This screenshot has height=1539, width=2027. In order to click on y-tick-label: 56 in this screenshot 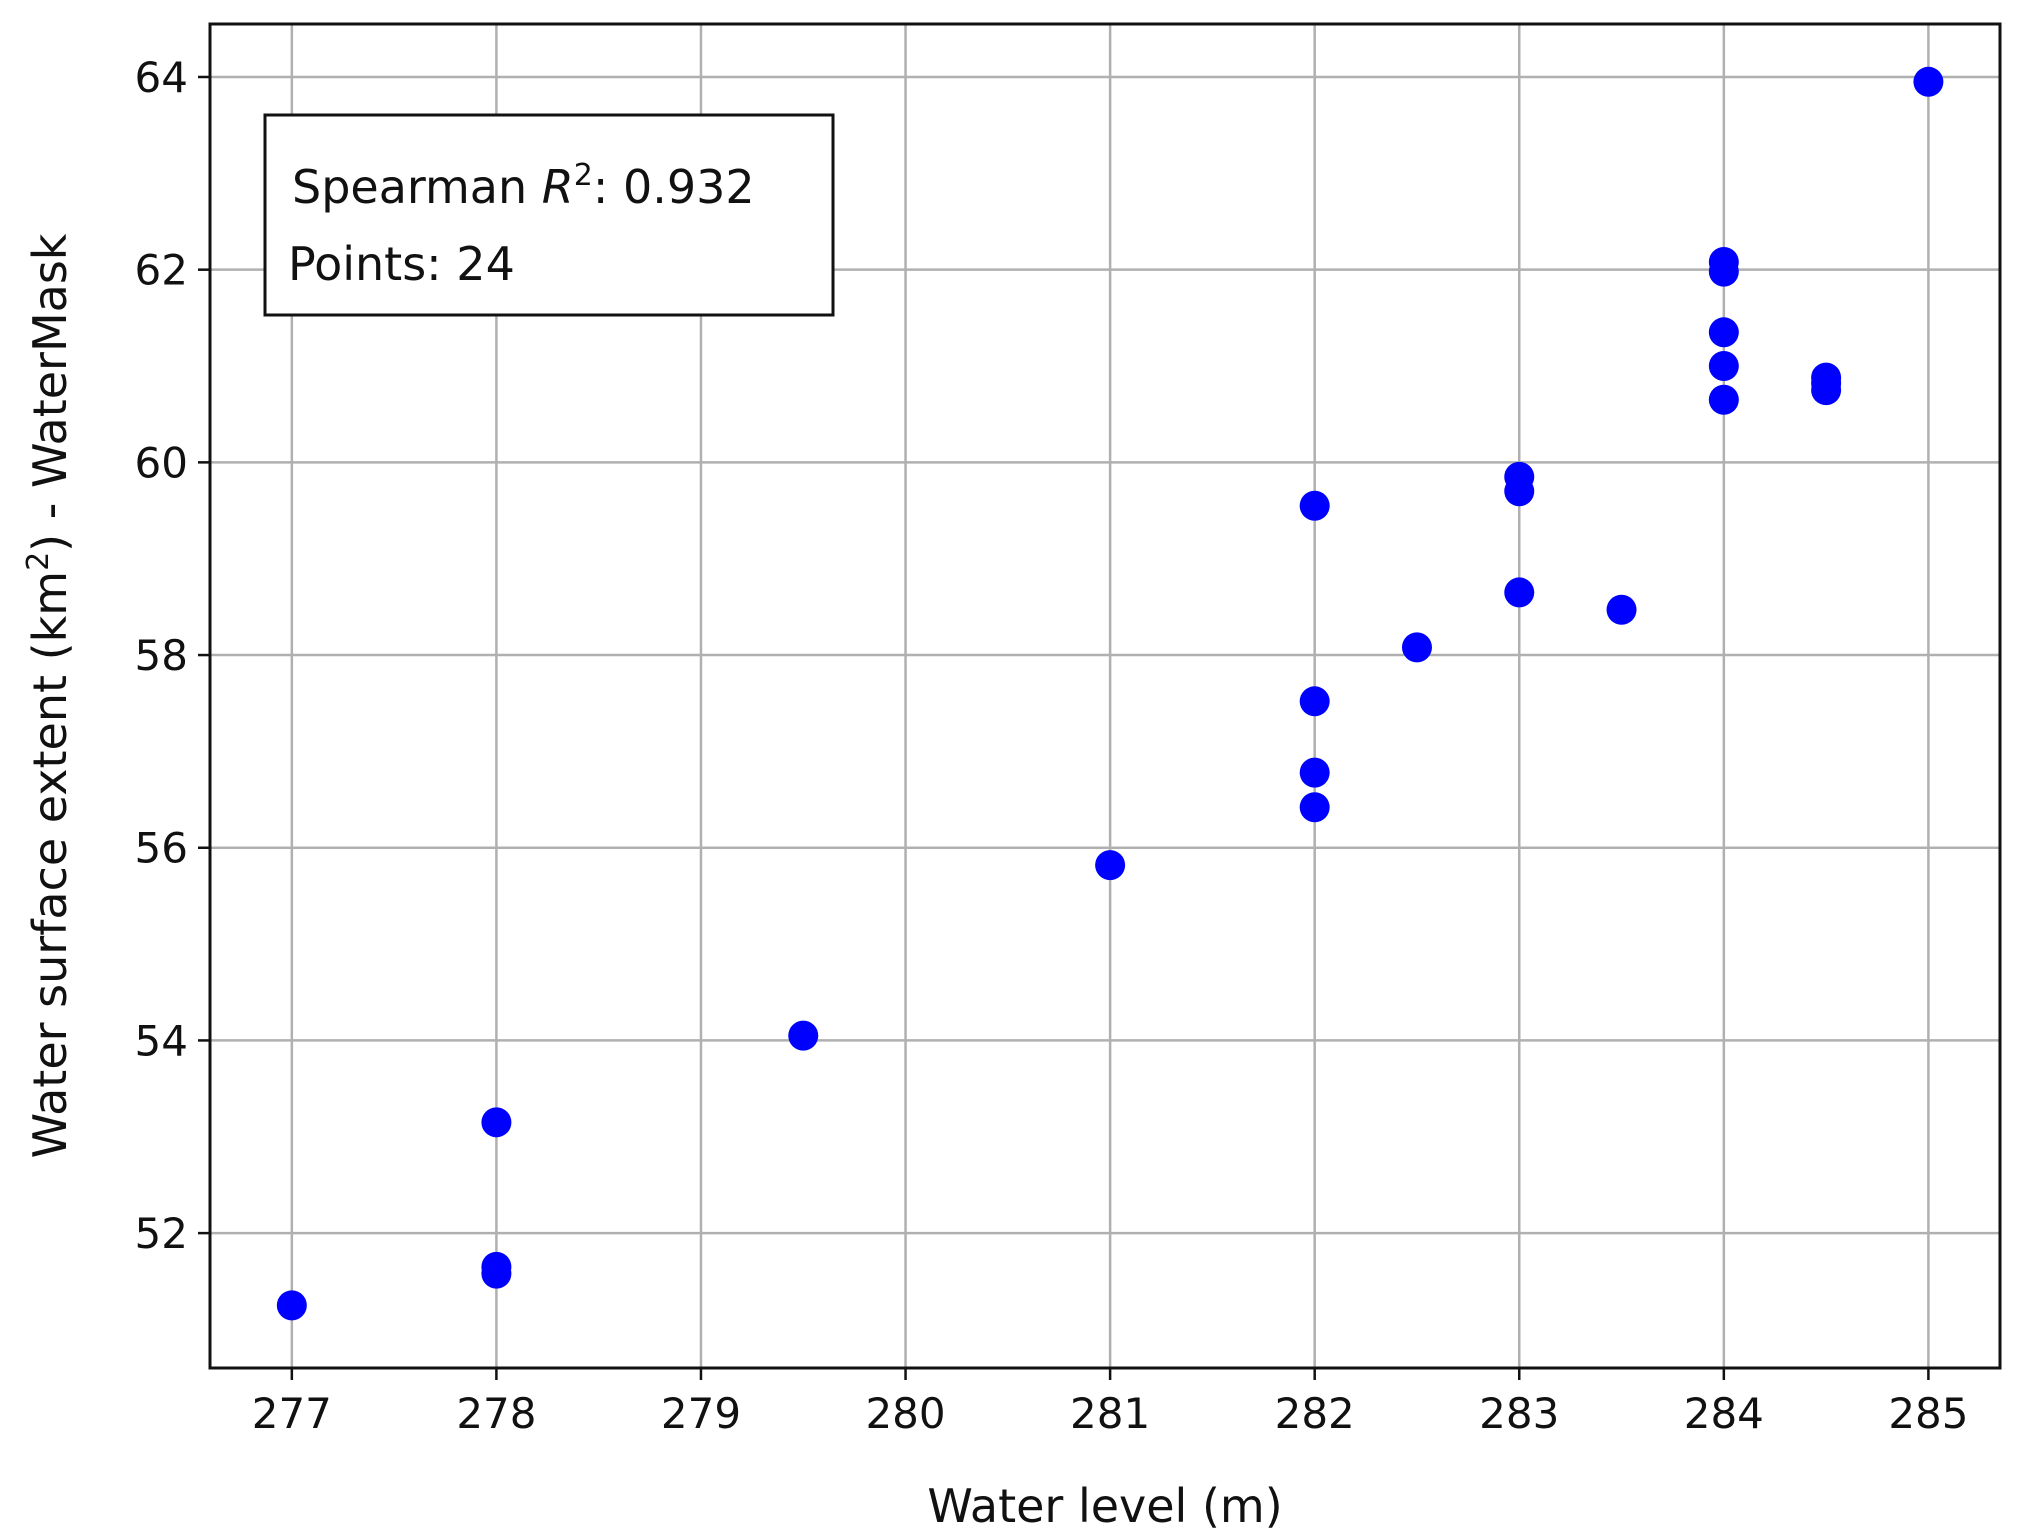, I will do `click(161, 848)`.